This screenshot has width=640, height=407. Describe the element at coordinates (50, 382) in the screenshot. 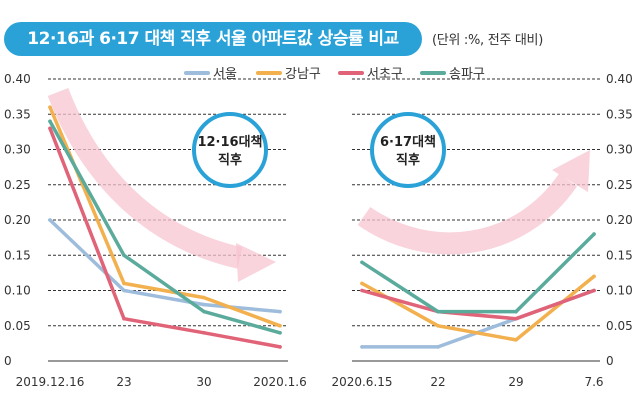

I see `x-tick-label: 2019.12.16` at that location.